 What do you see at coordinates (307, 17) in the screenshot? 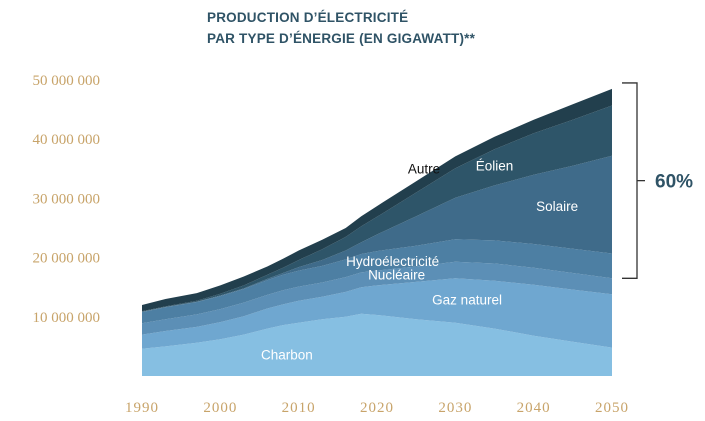
I see `chart-title: PRODUCTION D’ÉLECTRICITÉ` at bounding box center [307, 17].